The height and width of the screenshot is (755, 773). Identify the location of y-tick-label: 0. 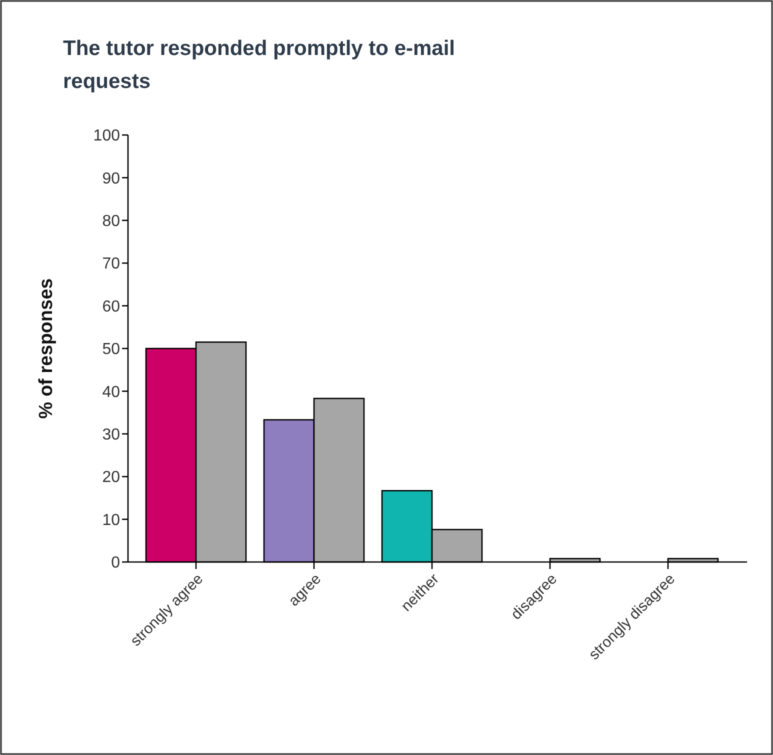
(115, 563).